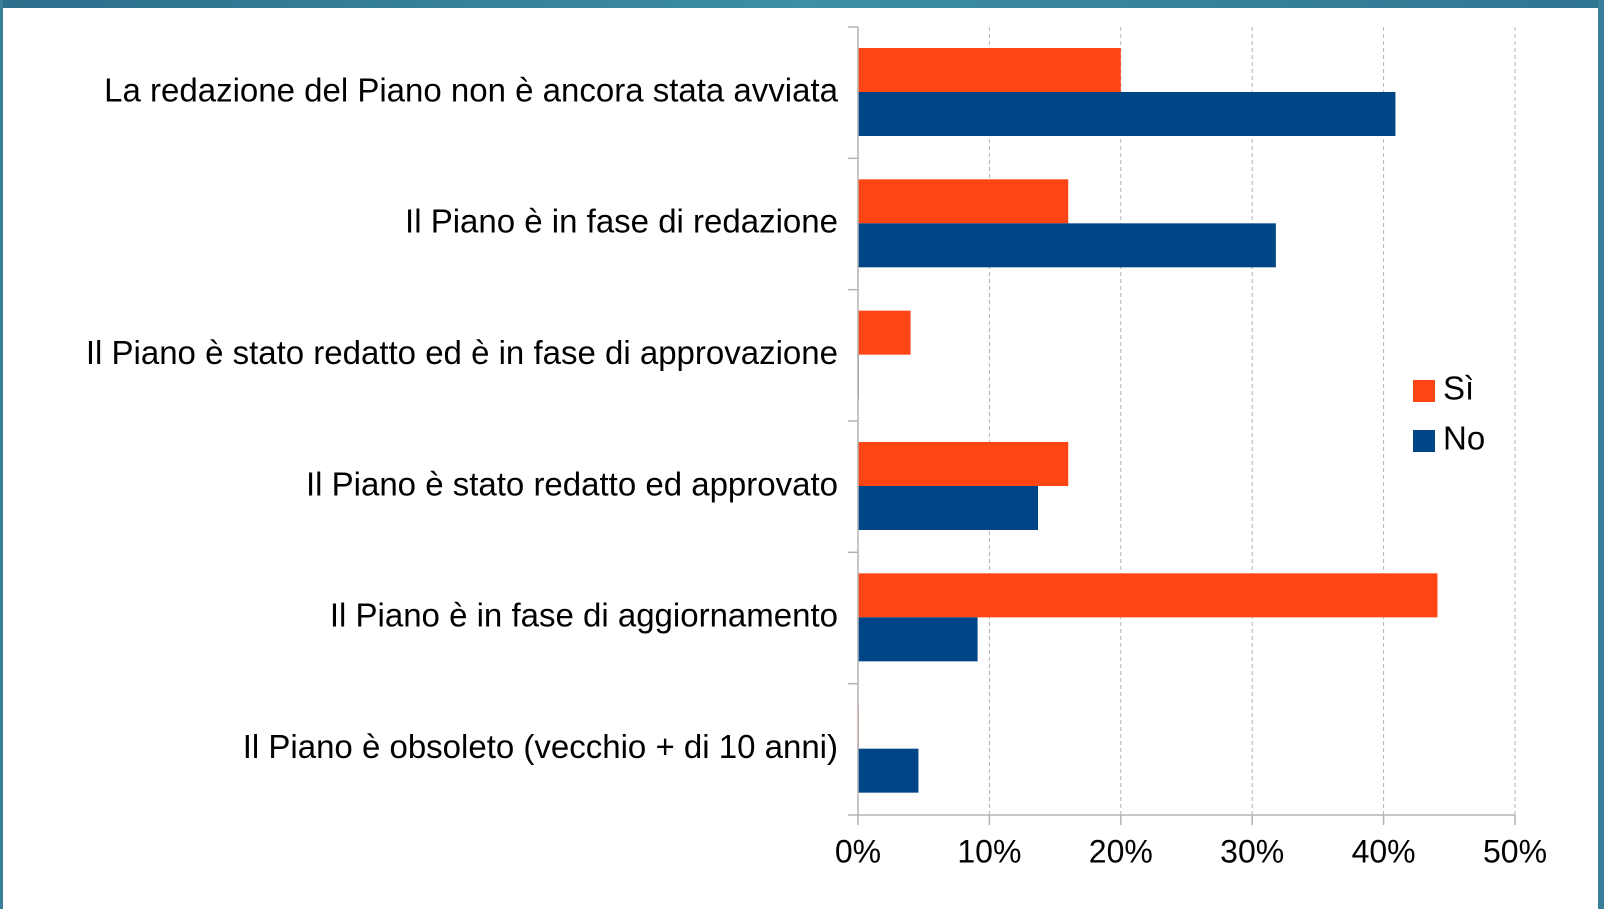 The image size is (1604, 909). I want to click on top-border, so click(802, 4).